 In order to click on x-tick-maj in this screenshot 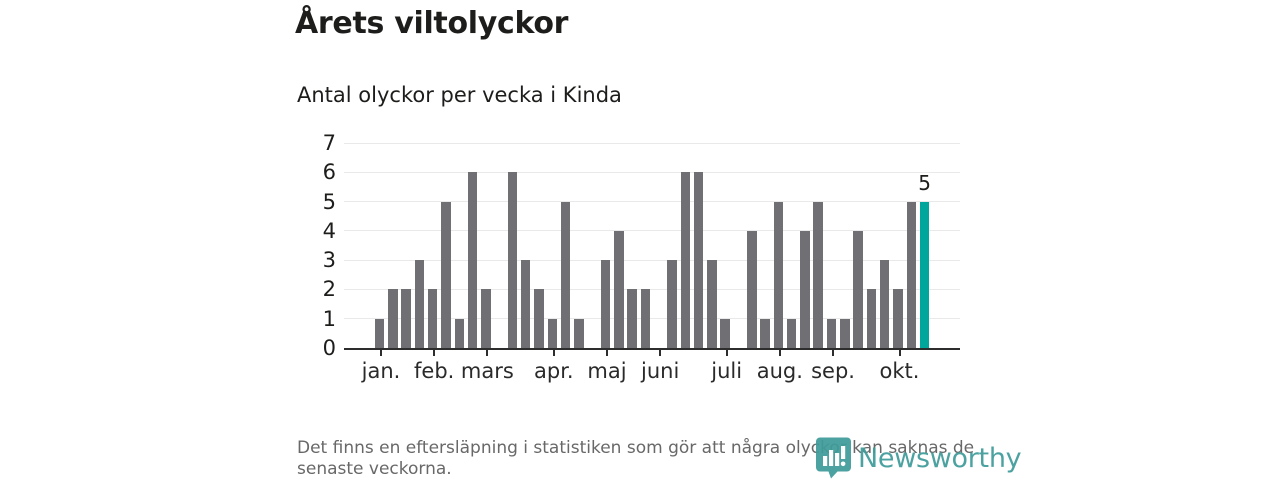, I will do `click(607, 352)`.